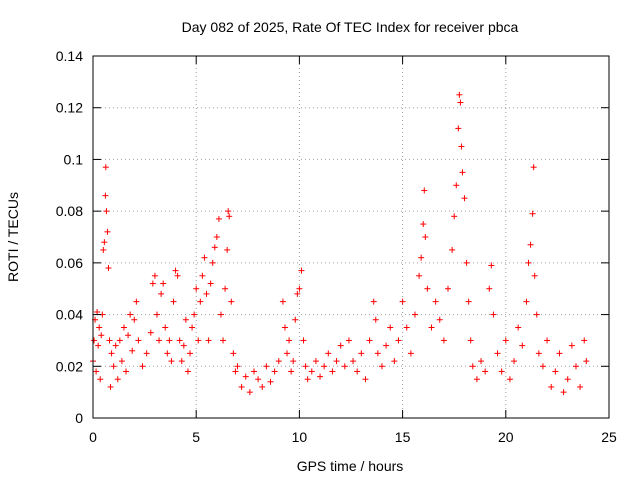 The width and height of the screenshot is (640, 480). What do you see at coordinates (69, 263) in the screenshot?
I see `y-tick-label: 0.06` at bounding box center [69, 263].